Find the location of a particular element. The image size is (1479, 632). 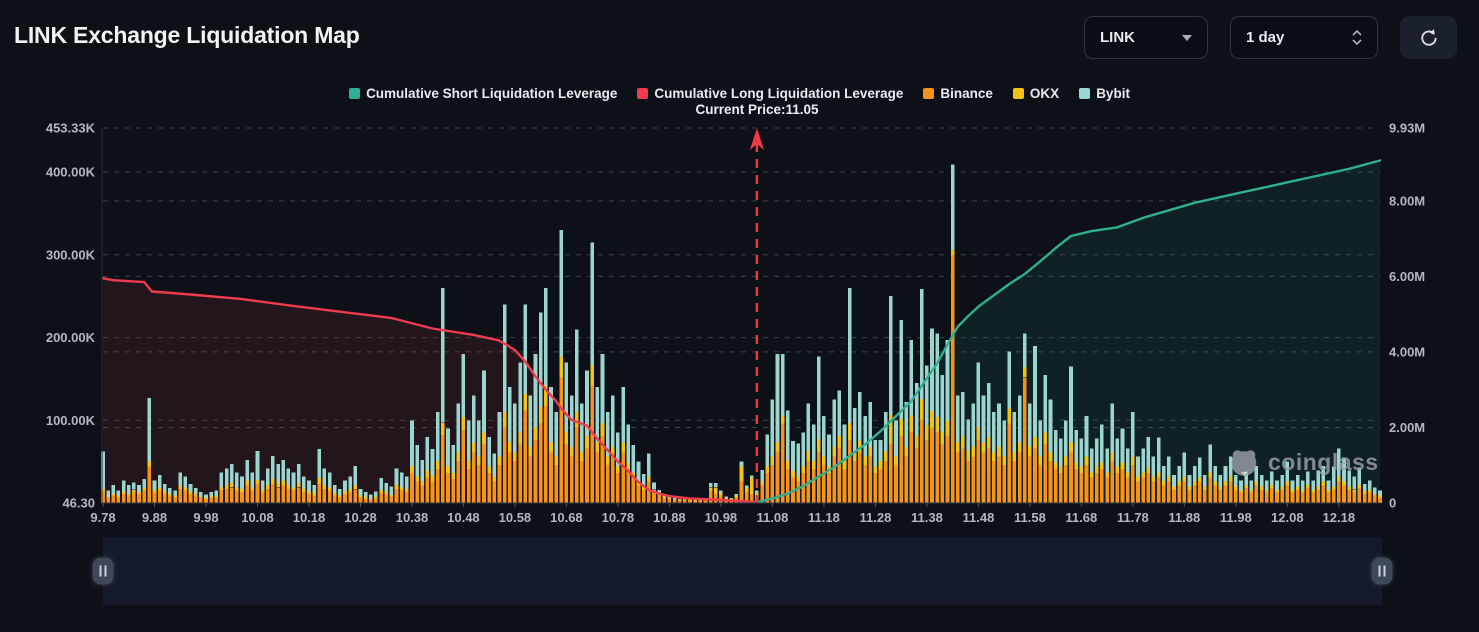

legend-item: Binance is located at coordinates (958, 93).